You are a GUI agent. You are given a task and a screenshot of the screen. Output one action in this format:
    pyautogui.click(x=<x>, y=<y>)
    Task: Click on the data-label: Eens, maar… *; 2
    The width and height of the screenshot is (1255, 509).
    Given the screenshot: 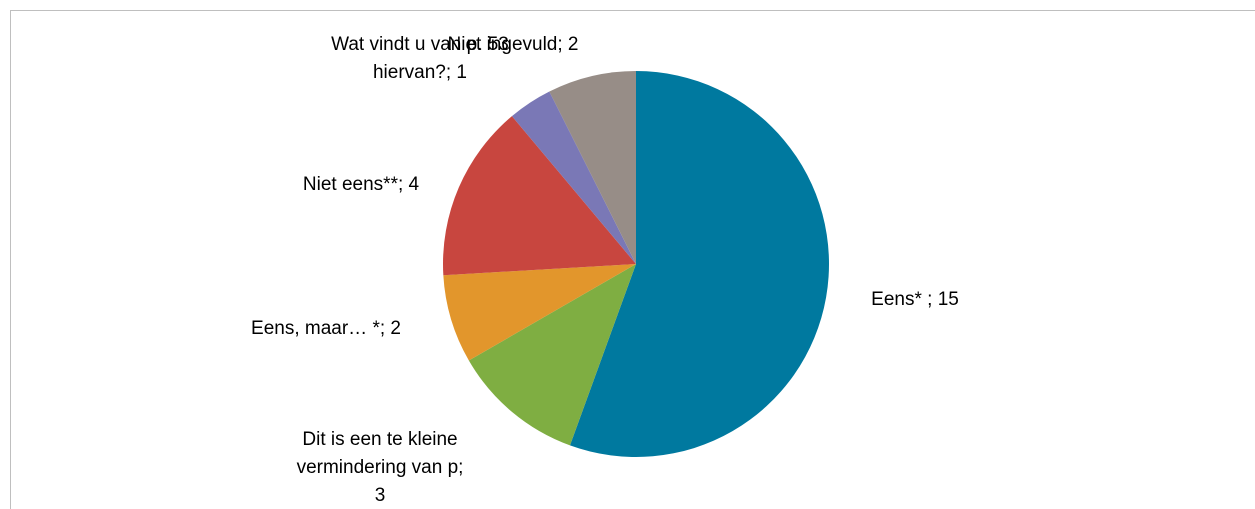 What is the action you would take?
    pyautogui.click(x=326, y=328)
    